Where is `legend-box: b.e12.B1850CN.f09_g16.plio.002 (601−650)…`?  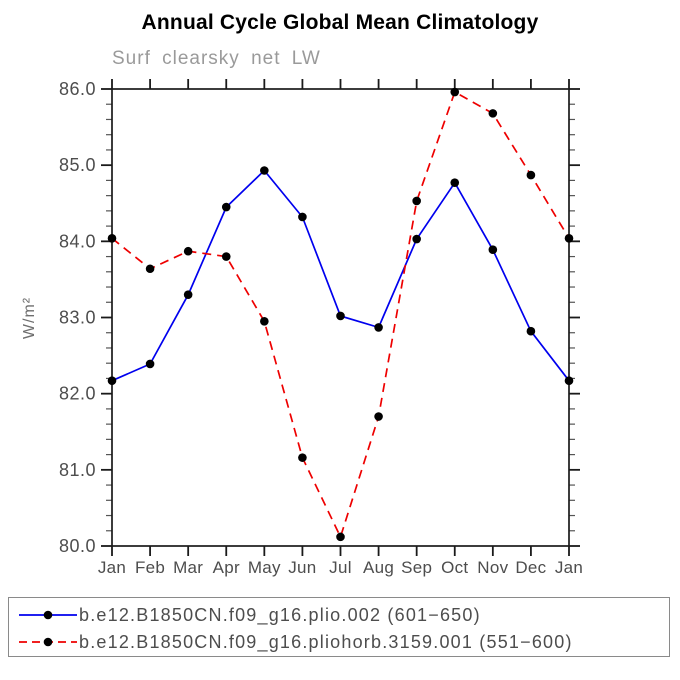 legend-box: b.e12.B1850CN.f09_g16.plio.002 (601−650)… is located at coordinates (339, 627).